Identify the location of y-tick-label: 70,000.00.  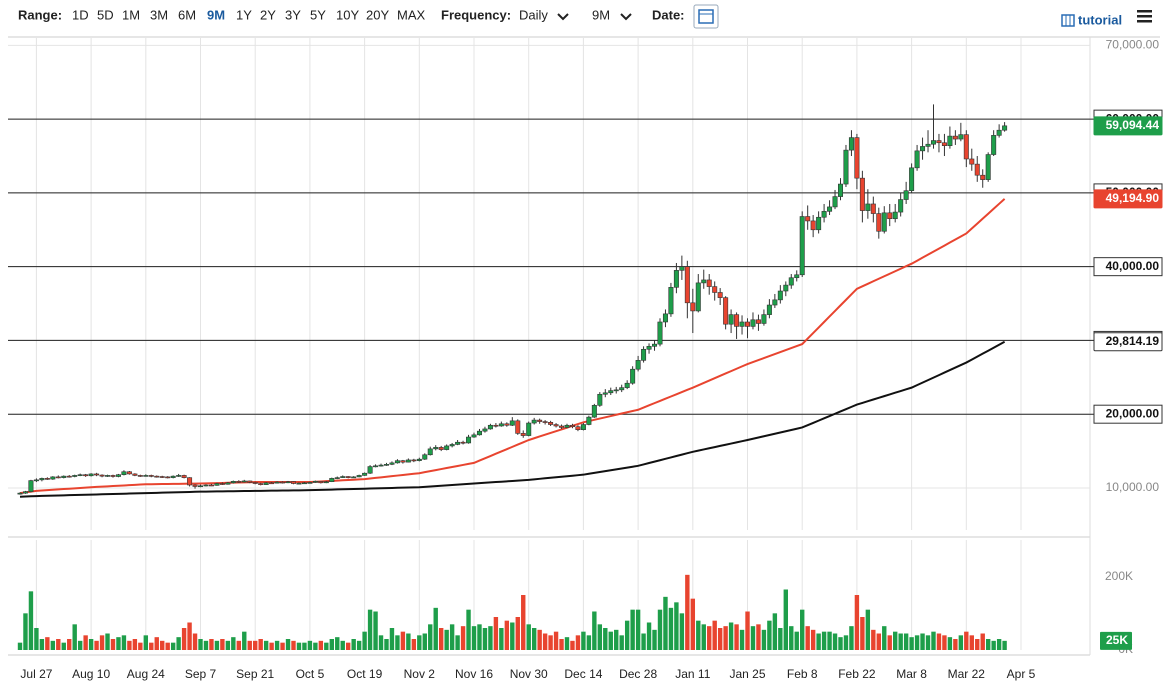
(1133, 45).